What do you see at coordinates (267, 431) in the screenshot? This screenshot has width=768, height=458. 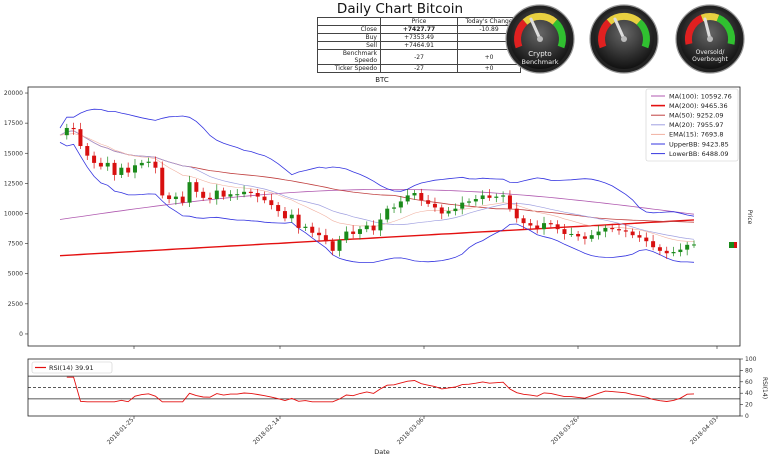 I see `x-tick-label: 2018-02-14` at bounding box center [267, 431].